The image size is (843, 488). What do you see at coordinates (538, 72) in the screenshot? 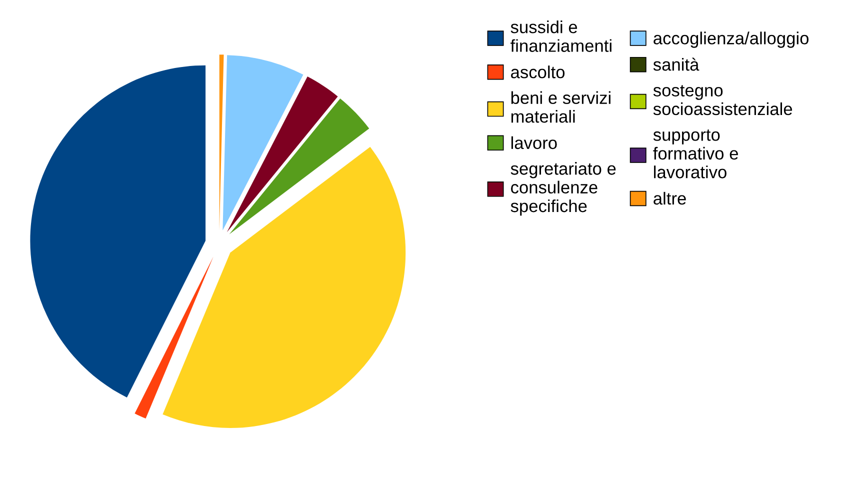
I see `legend-label: ascolto` at bounding box center [538, 72].